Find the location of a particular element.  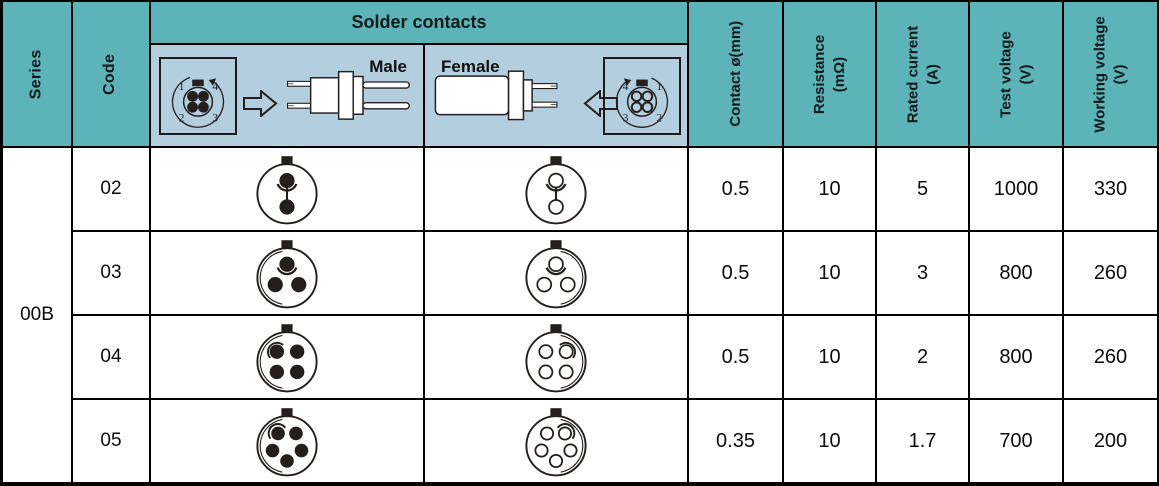

resistance-cell-05: 10 is located at coordinates (830, 441).